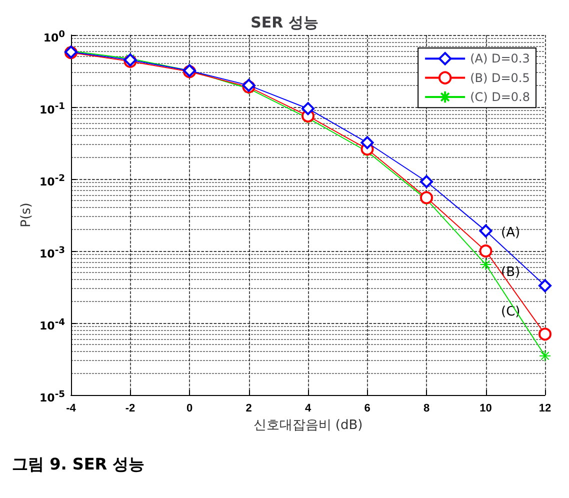 This screenshot has height=498, width=569. Describe the element at coordinates (510, 272) in the screenshot. I see `annotation: (B)` at that location.